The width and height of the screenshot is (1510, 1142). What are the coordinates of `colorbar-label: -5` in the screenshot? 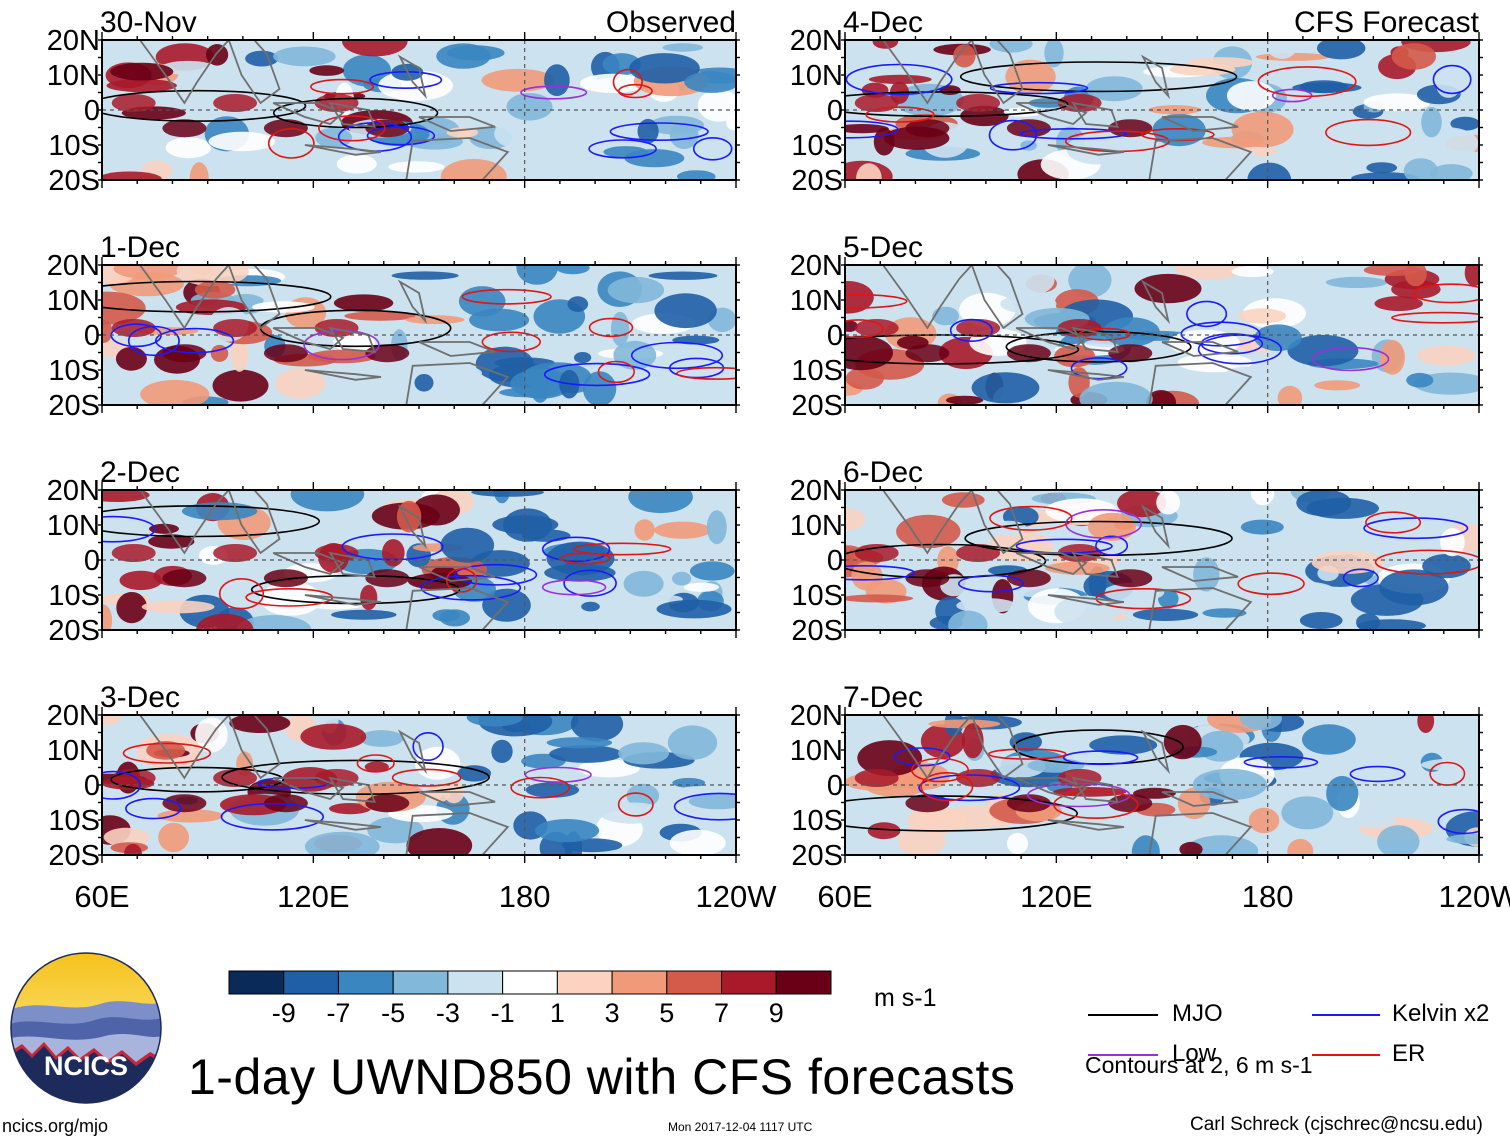 It's located at (393, 1013).